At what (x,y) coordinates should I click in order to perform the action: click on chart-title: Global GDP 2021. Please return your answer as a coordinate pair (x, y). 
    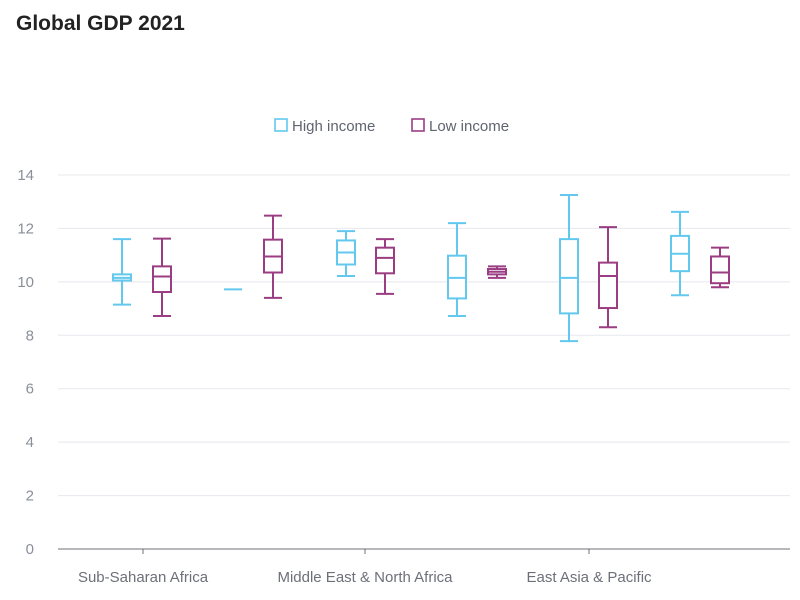
    Looking at the image, I should click on (100, 23).